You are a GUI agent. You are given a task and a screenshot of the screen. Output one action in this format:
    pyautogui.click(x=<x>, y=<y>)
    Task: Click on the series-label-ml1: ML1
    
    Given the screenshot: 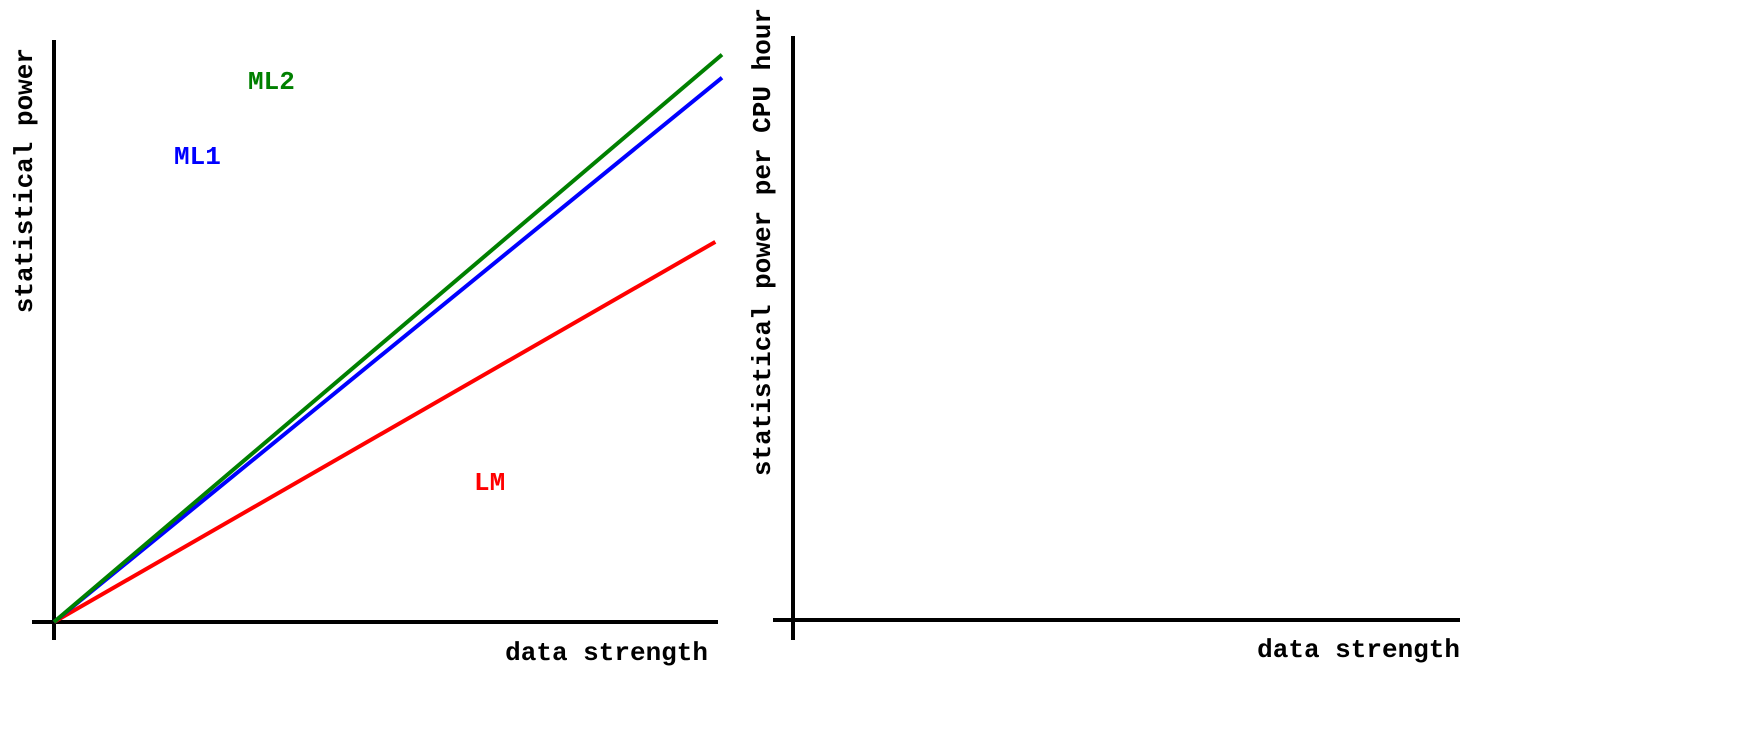 What is the action you would take?
    pyautogui.click(x=197, y=157)
    